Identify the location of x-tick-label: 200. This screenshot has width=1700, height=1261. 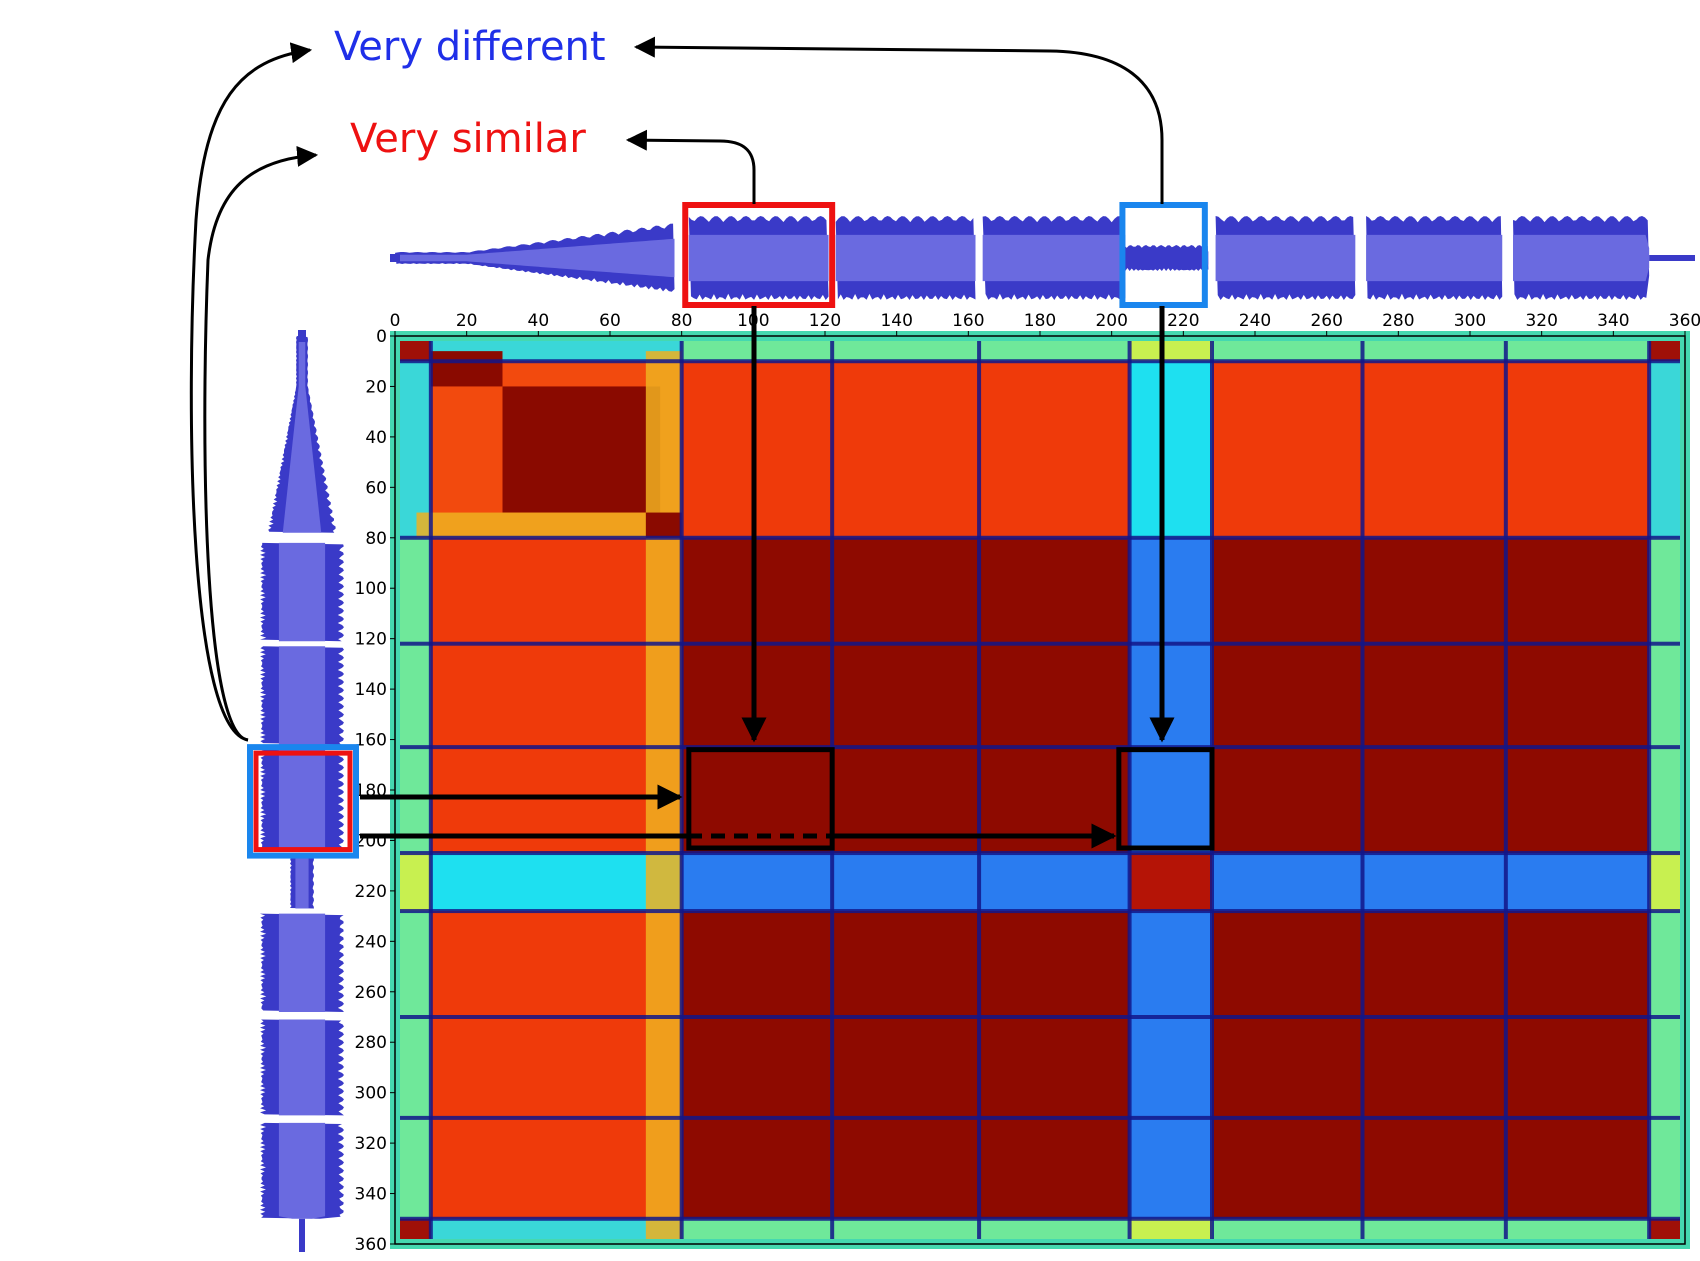
(1111, 321).